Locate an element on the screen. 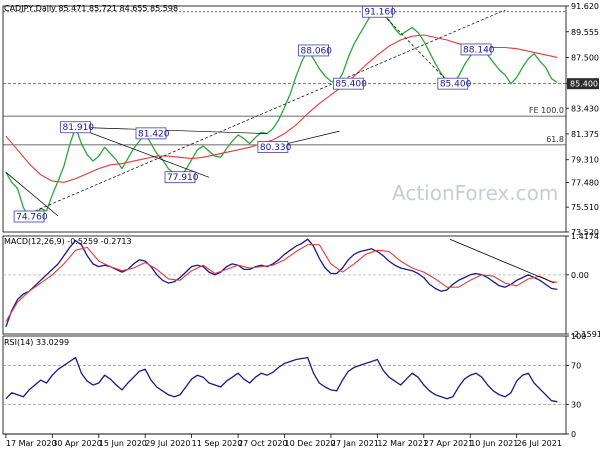 The width and height of the screenshot is (600, 450). price-ytick-label: 79.310 is located at coordinates (585, 160).